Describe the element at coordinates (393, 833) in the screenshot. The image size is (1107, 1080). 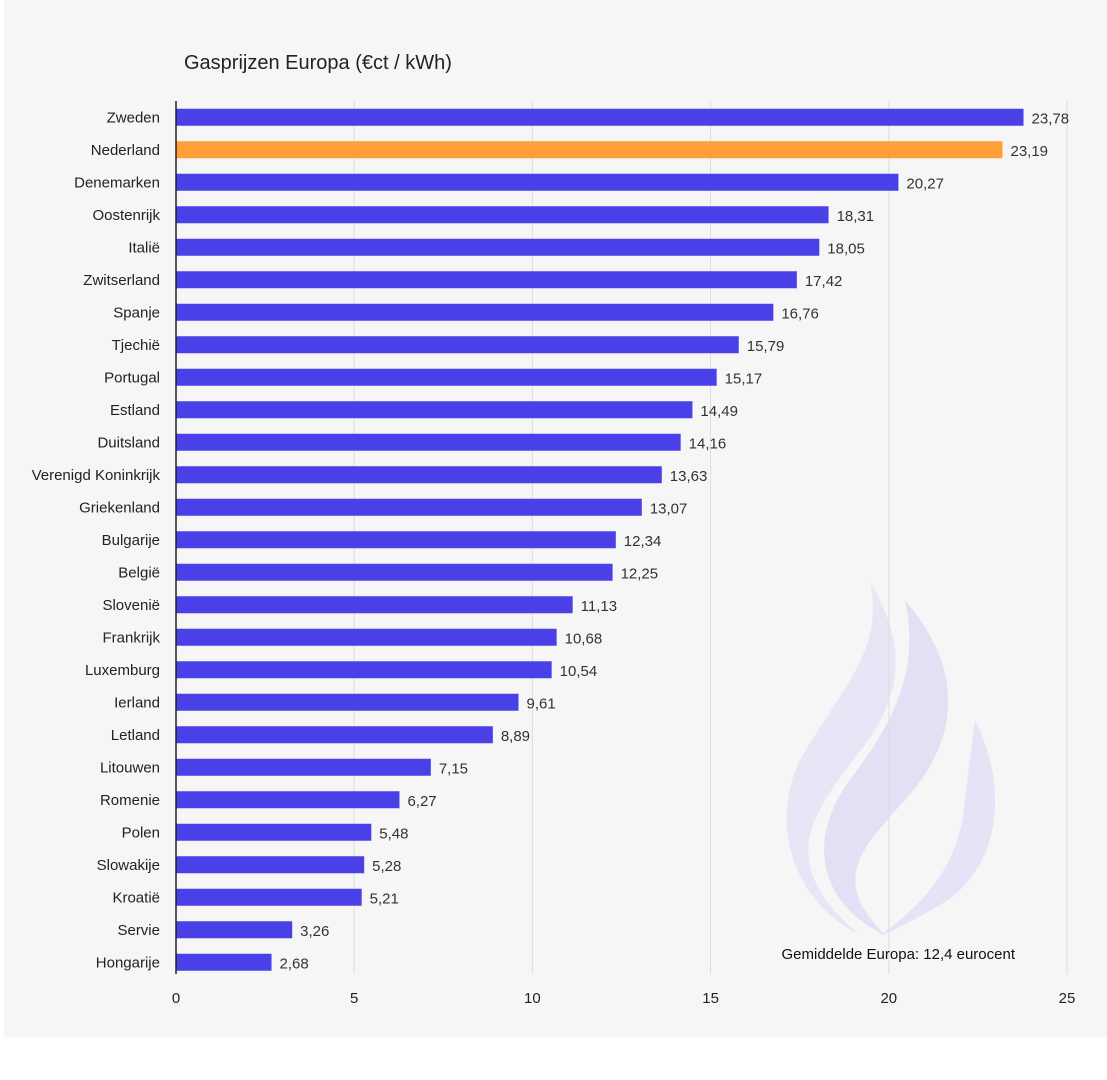
I see `value-label: 5,48` at that location.